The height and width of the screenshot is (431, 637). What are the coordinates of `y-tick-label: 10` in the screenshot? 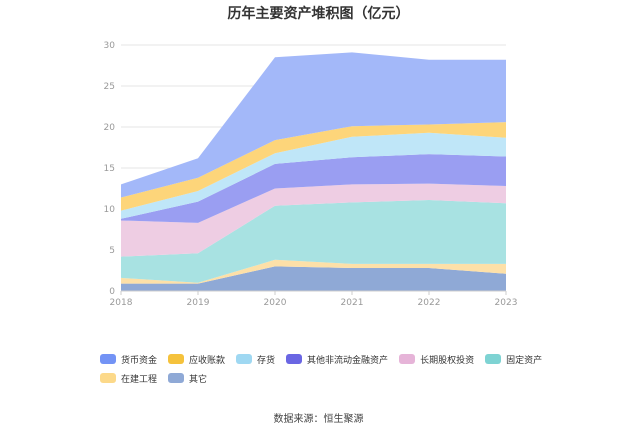 It's located at (110, 210).